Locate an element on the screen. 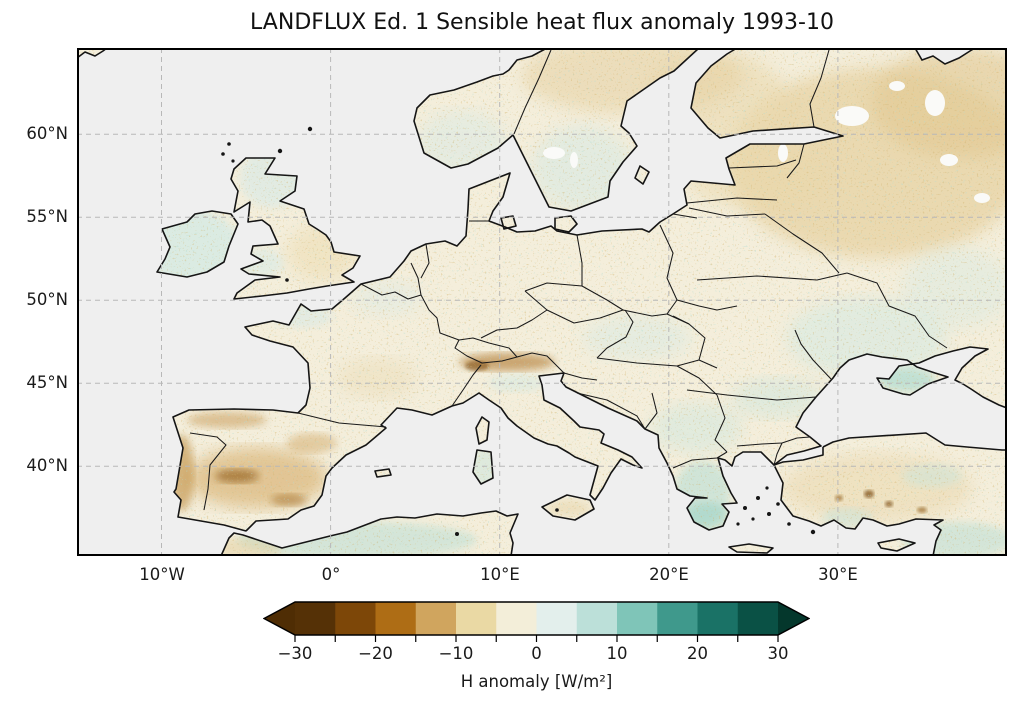 The image size is (1022, 718). lat-tick-45n: 45°N is located at coordinates (47, 382).